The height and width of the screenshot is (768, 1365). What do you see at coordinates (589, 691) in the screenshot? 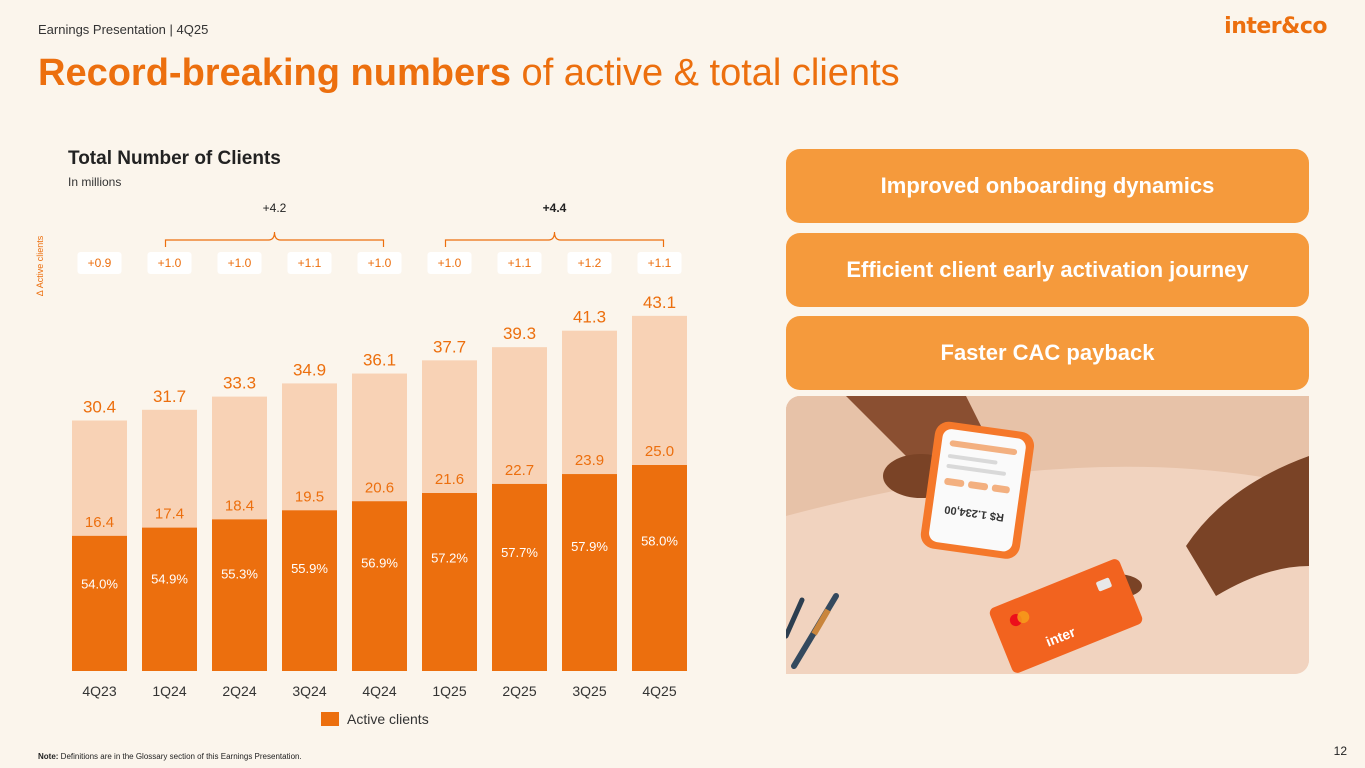
I see `x-tick-label: 3Q25` at bounding box center [589, 691].